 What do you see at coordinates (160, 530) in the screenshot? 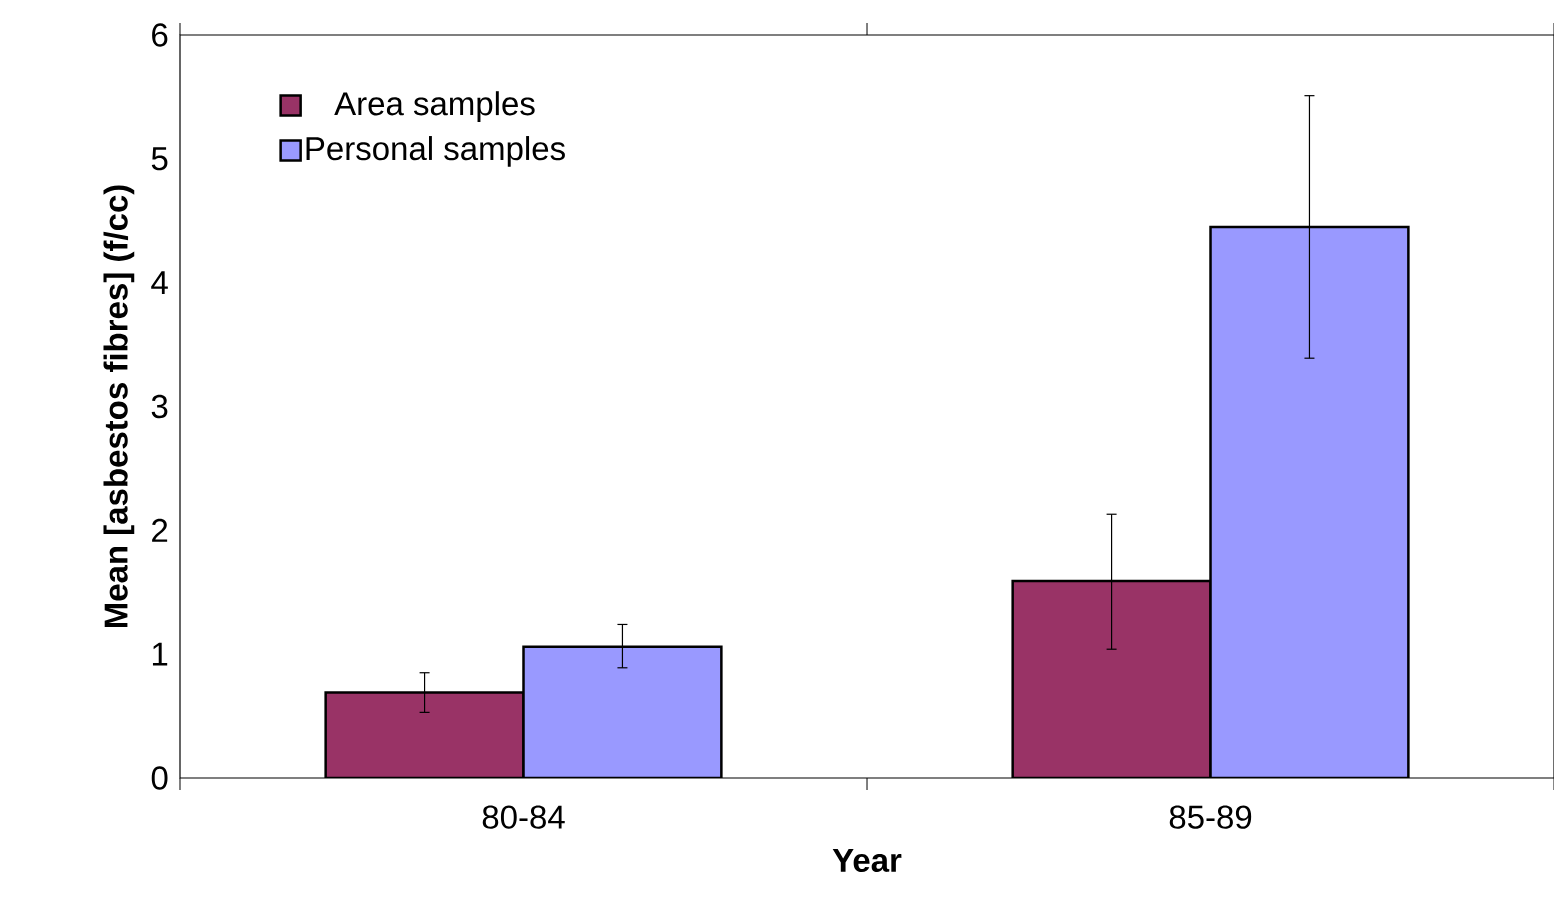
I see `y-tick-label: 2` at bounding box center [160, 530].